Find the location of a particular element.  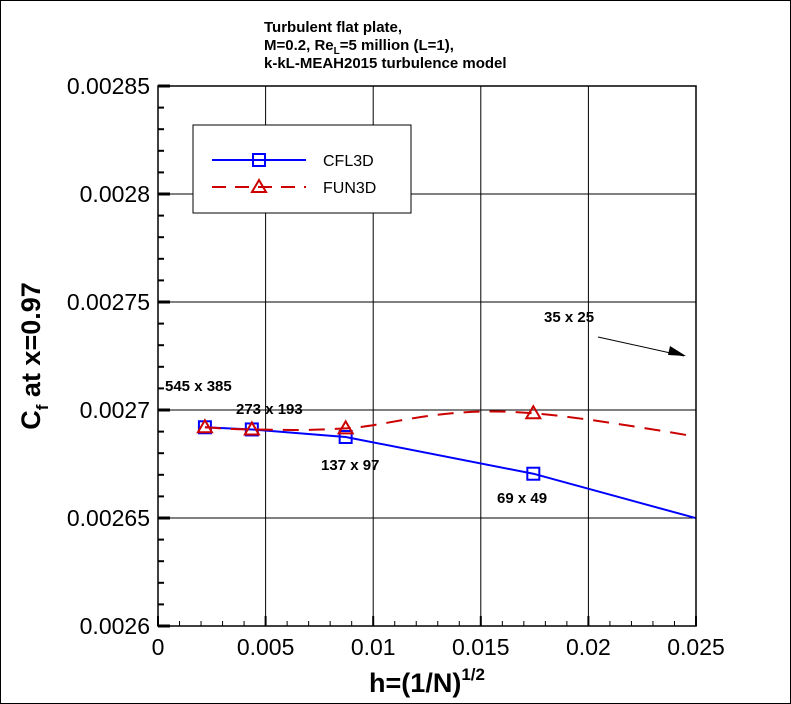

annotation-137x97: 137 x 97 is located at coordinates (350, 465).